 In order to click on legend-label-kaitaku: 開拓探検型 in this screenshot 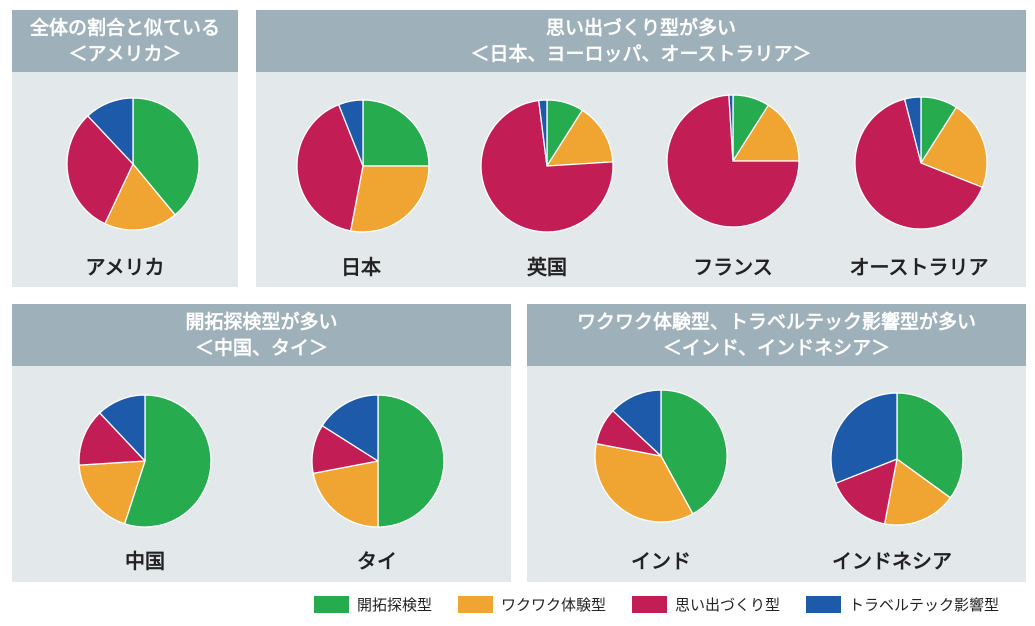, I will do `click(395, 605)`.